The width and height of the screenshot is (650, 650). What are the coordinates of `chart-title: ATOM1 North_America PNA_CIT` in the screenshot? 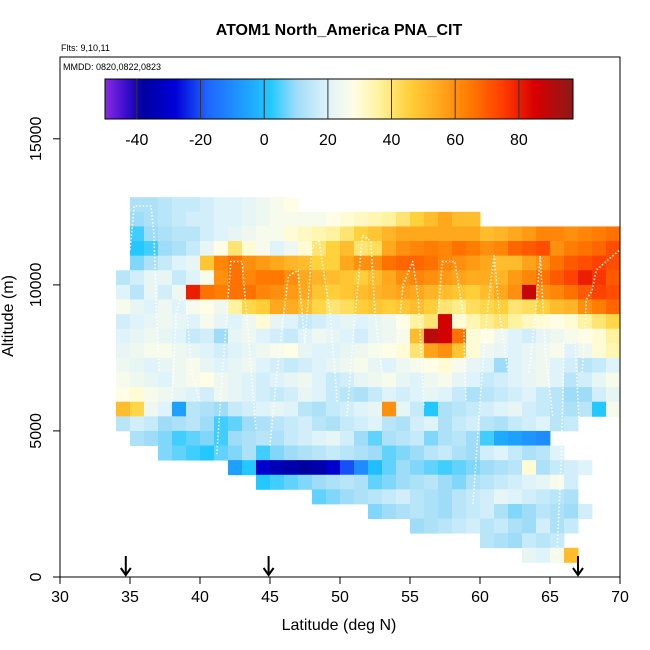 It's located at (339, 30).